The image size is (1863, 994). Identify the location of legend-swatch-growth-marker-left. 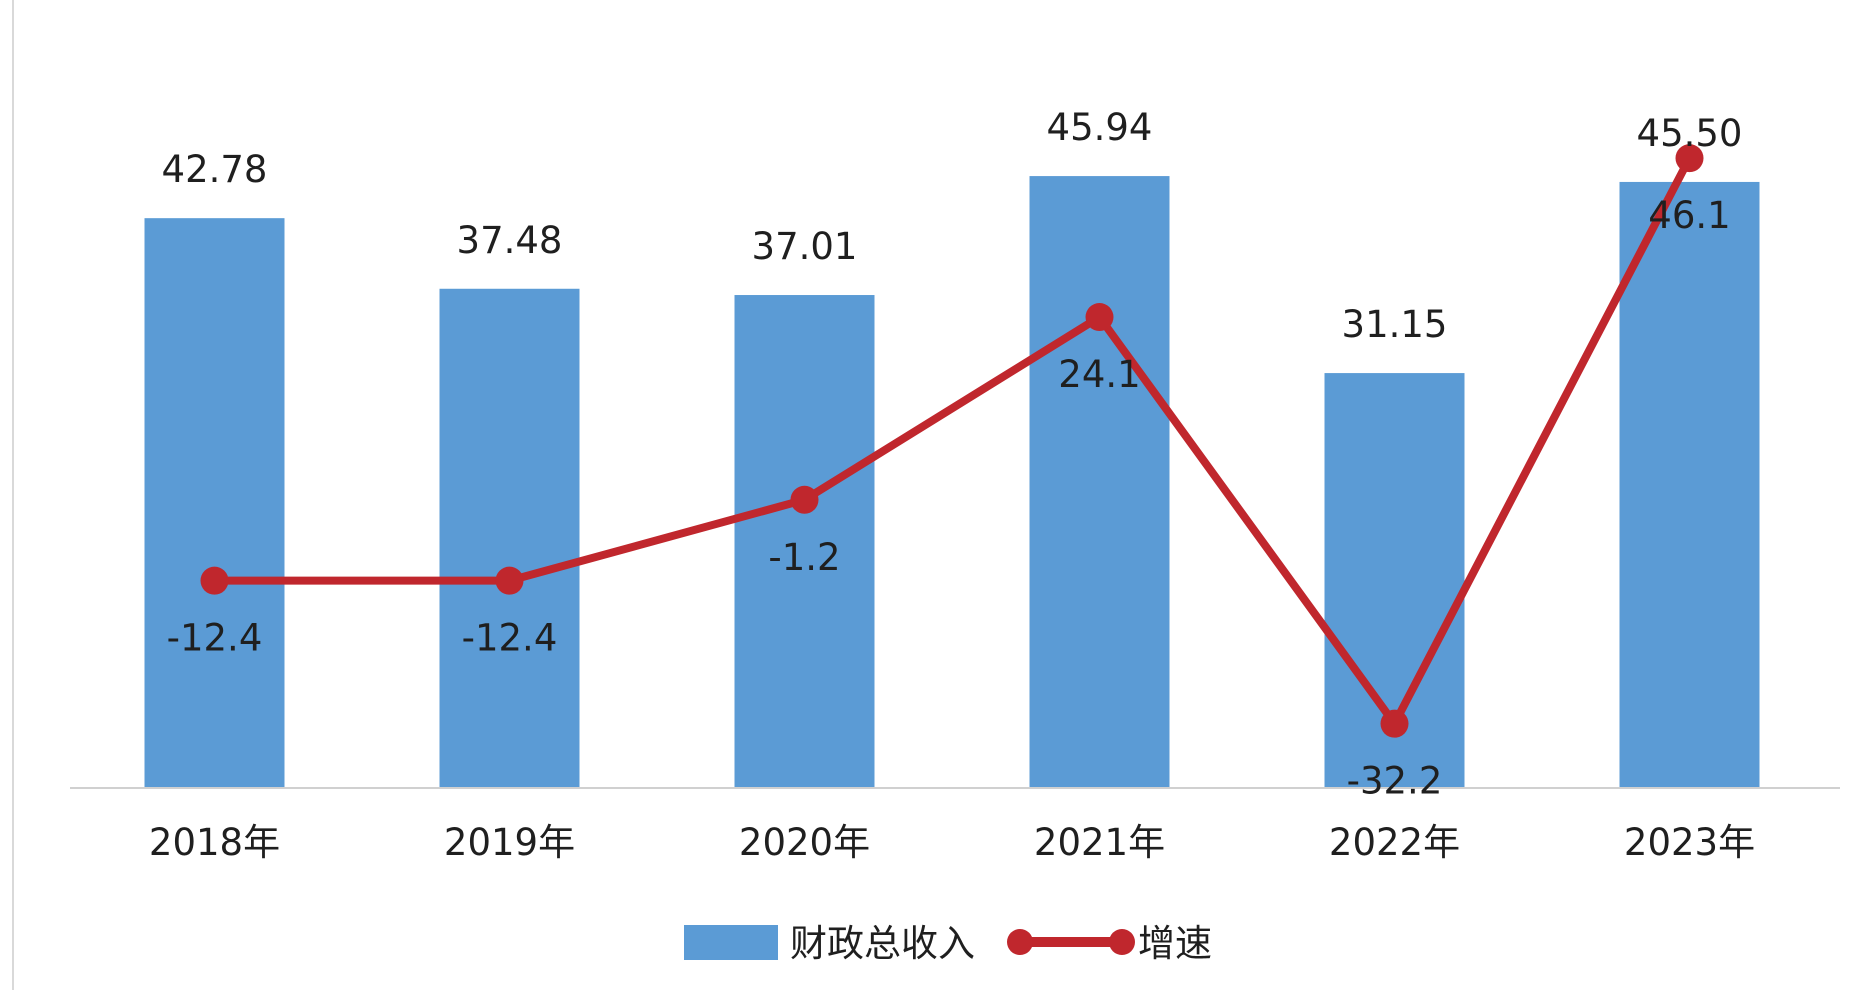
(1020, 942).